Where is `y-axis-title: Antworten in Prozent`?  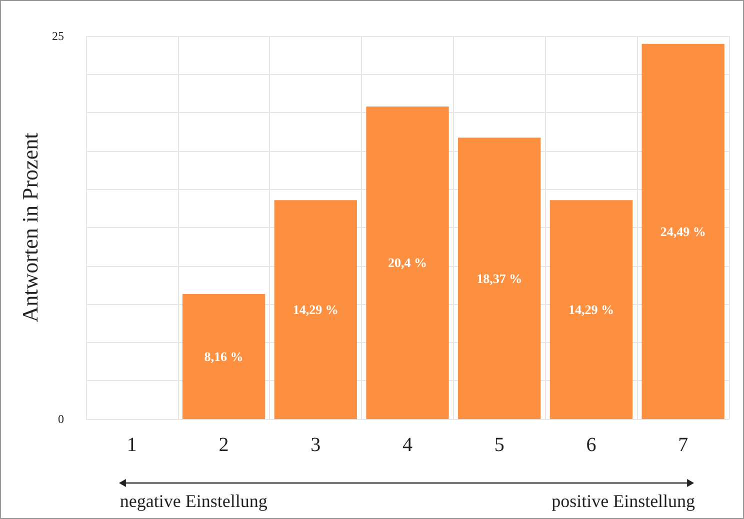 y-axis-title: Antworten in Prozent is located at coordinates (30, 227).